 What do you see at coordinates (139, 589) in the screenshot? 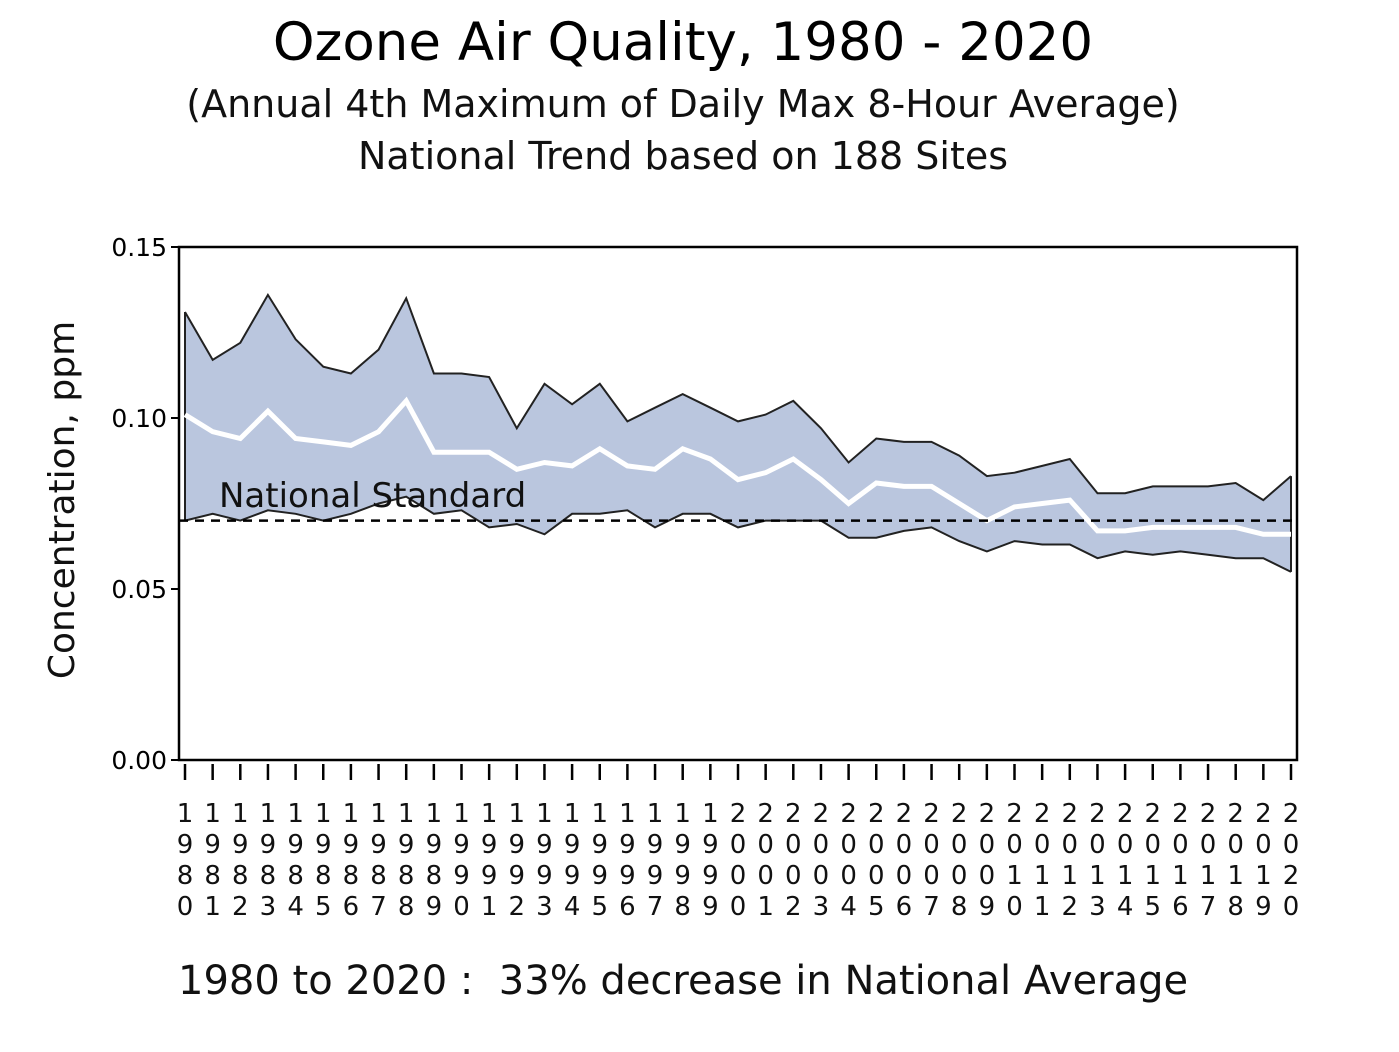
I see `y-tick-label: 0.05` at bounding box center [139, 589].